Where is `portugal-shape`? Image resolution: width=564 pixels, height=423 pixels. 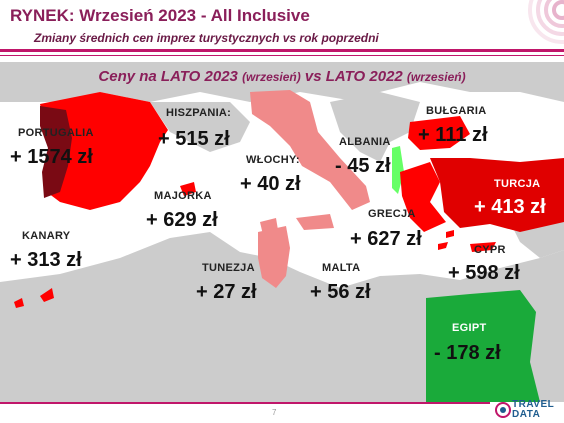 portugal-shape is located at coordinates (56, 152).